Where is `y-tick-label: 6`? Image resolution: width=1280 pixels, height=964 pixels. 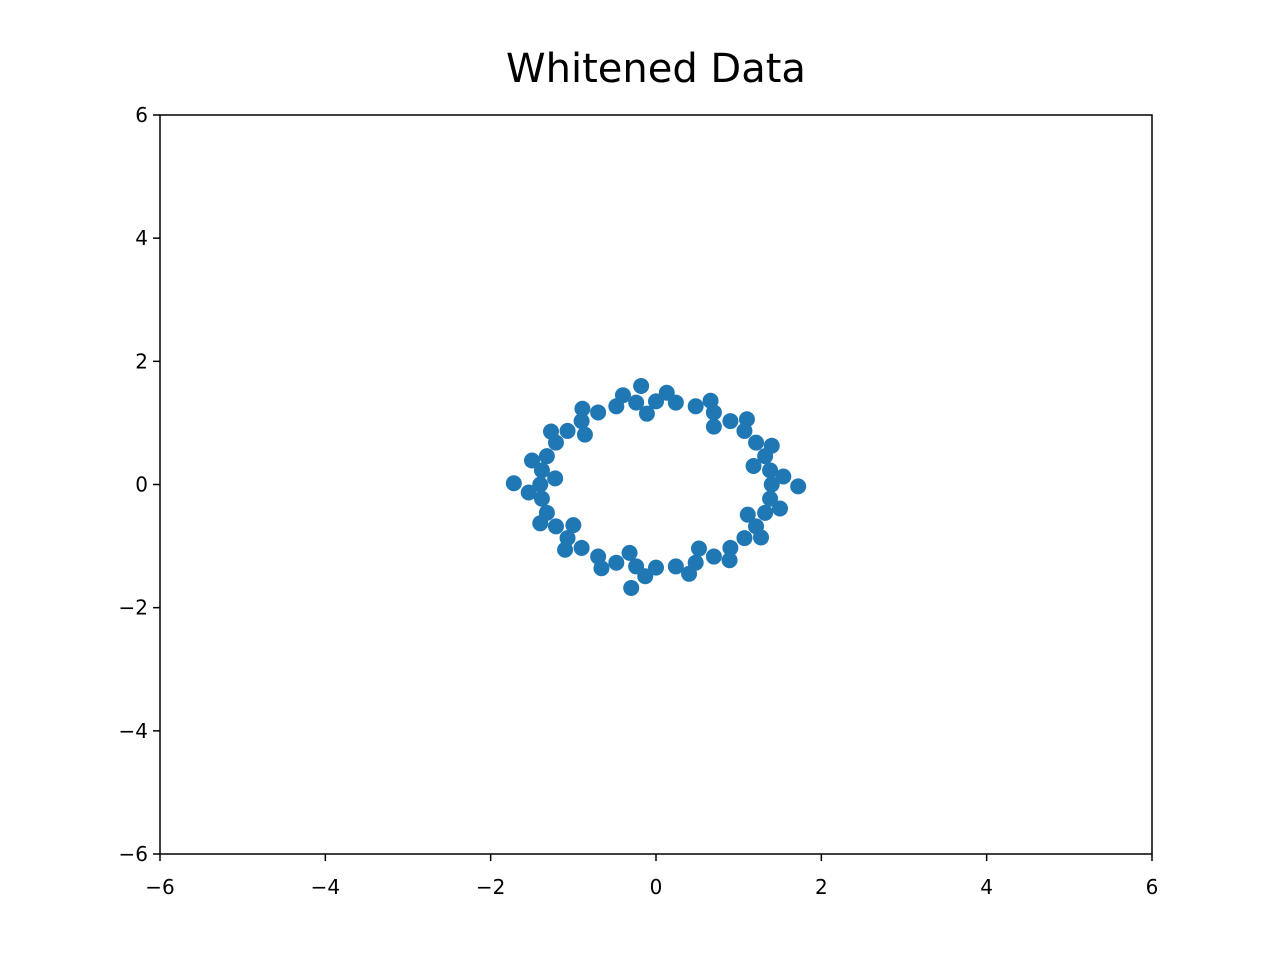 y-tick-label: 6 is located at coordinates (141, 115).